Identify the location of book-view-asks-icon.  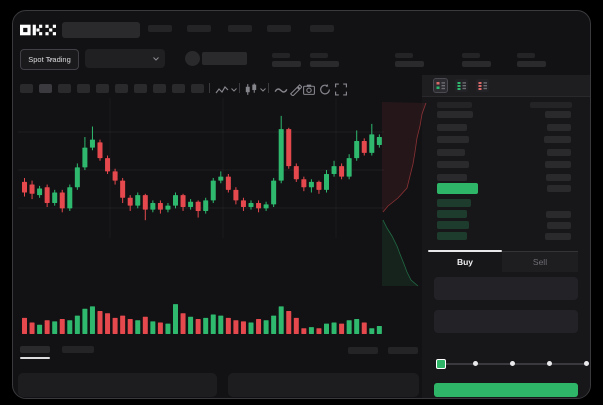
(482, 85).